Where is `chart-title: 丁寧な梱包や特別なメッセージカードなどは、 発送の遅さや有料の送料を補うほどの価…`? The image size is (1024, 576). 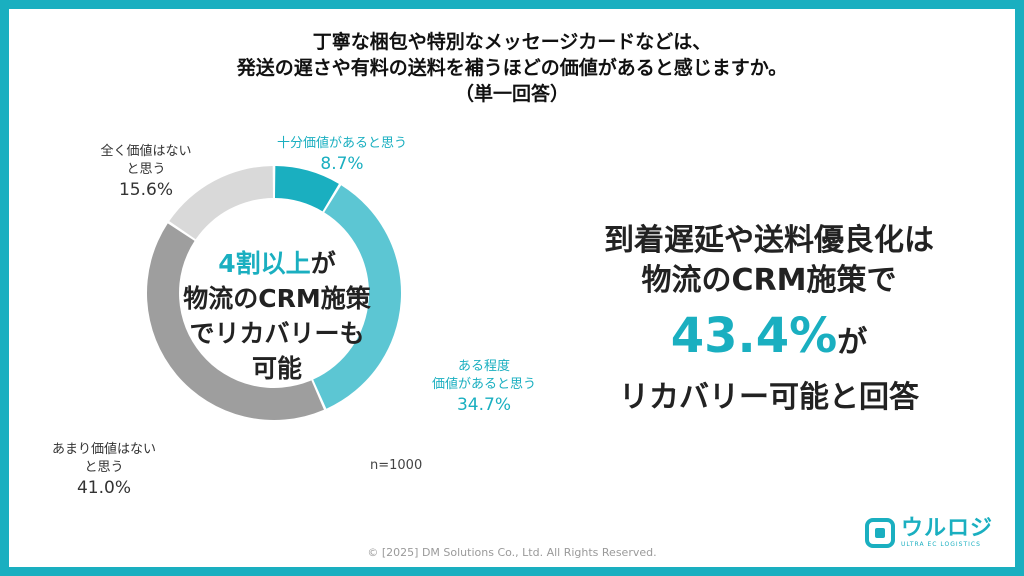
chart-title: 丁寧な梱包や特別なメッセージカードなどは、 発送の遅さや有料の送料を補うほどの価… is located at coordinates (512, 68).